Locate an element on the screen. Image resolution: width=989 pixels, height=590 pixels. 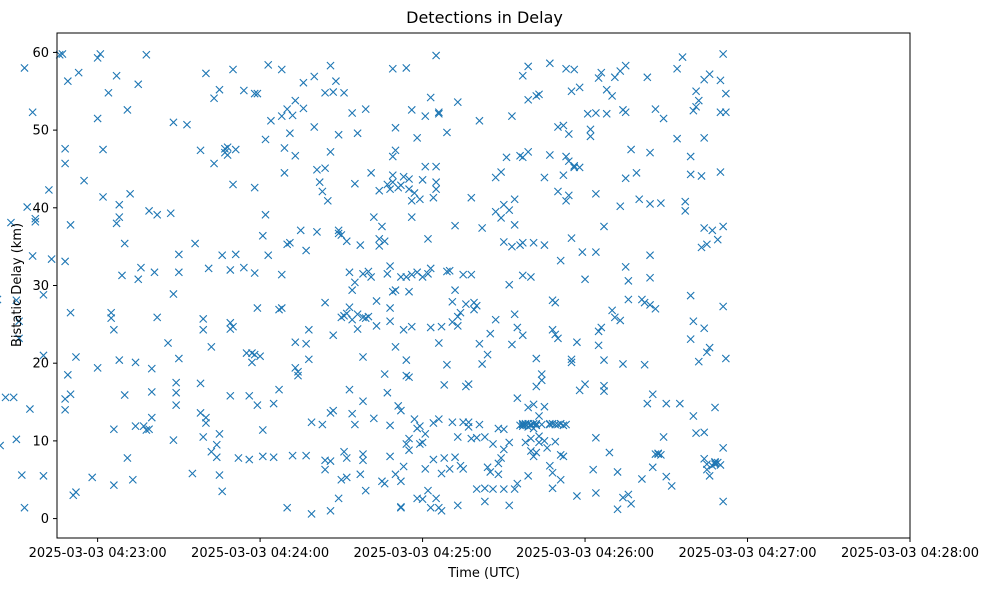
x-tick-label: 2025-03-03 04:26:00 is located at coordinates (585, 553).